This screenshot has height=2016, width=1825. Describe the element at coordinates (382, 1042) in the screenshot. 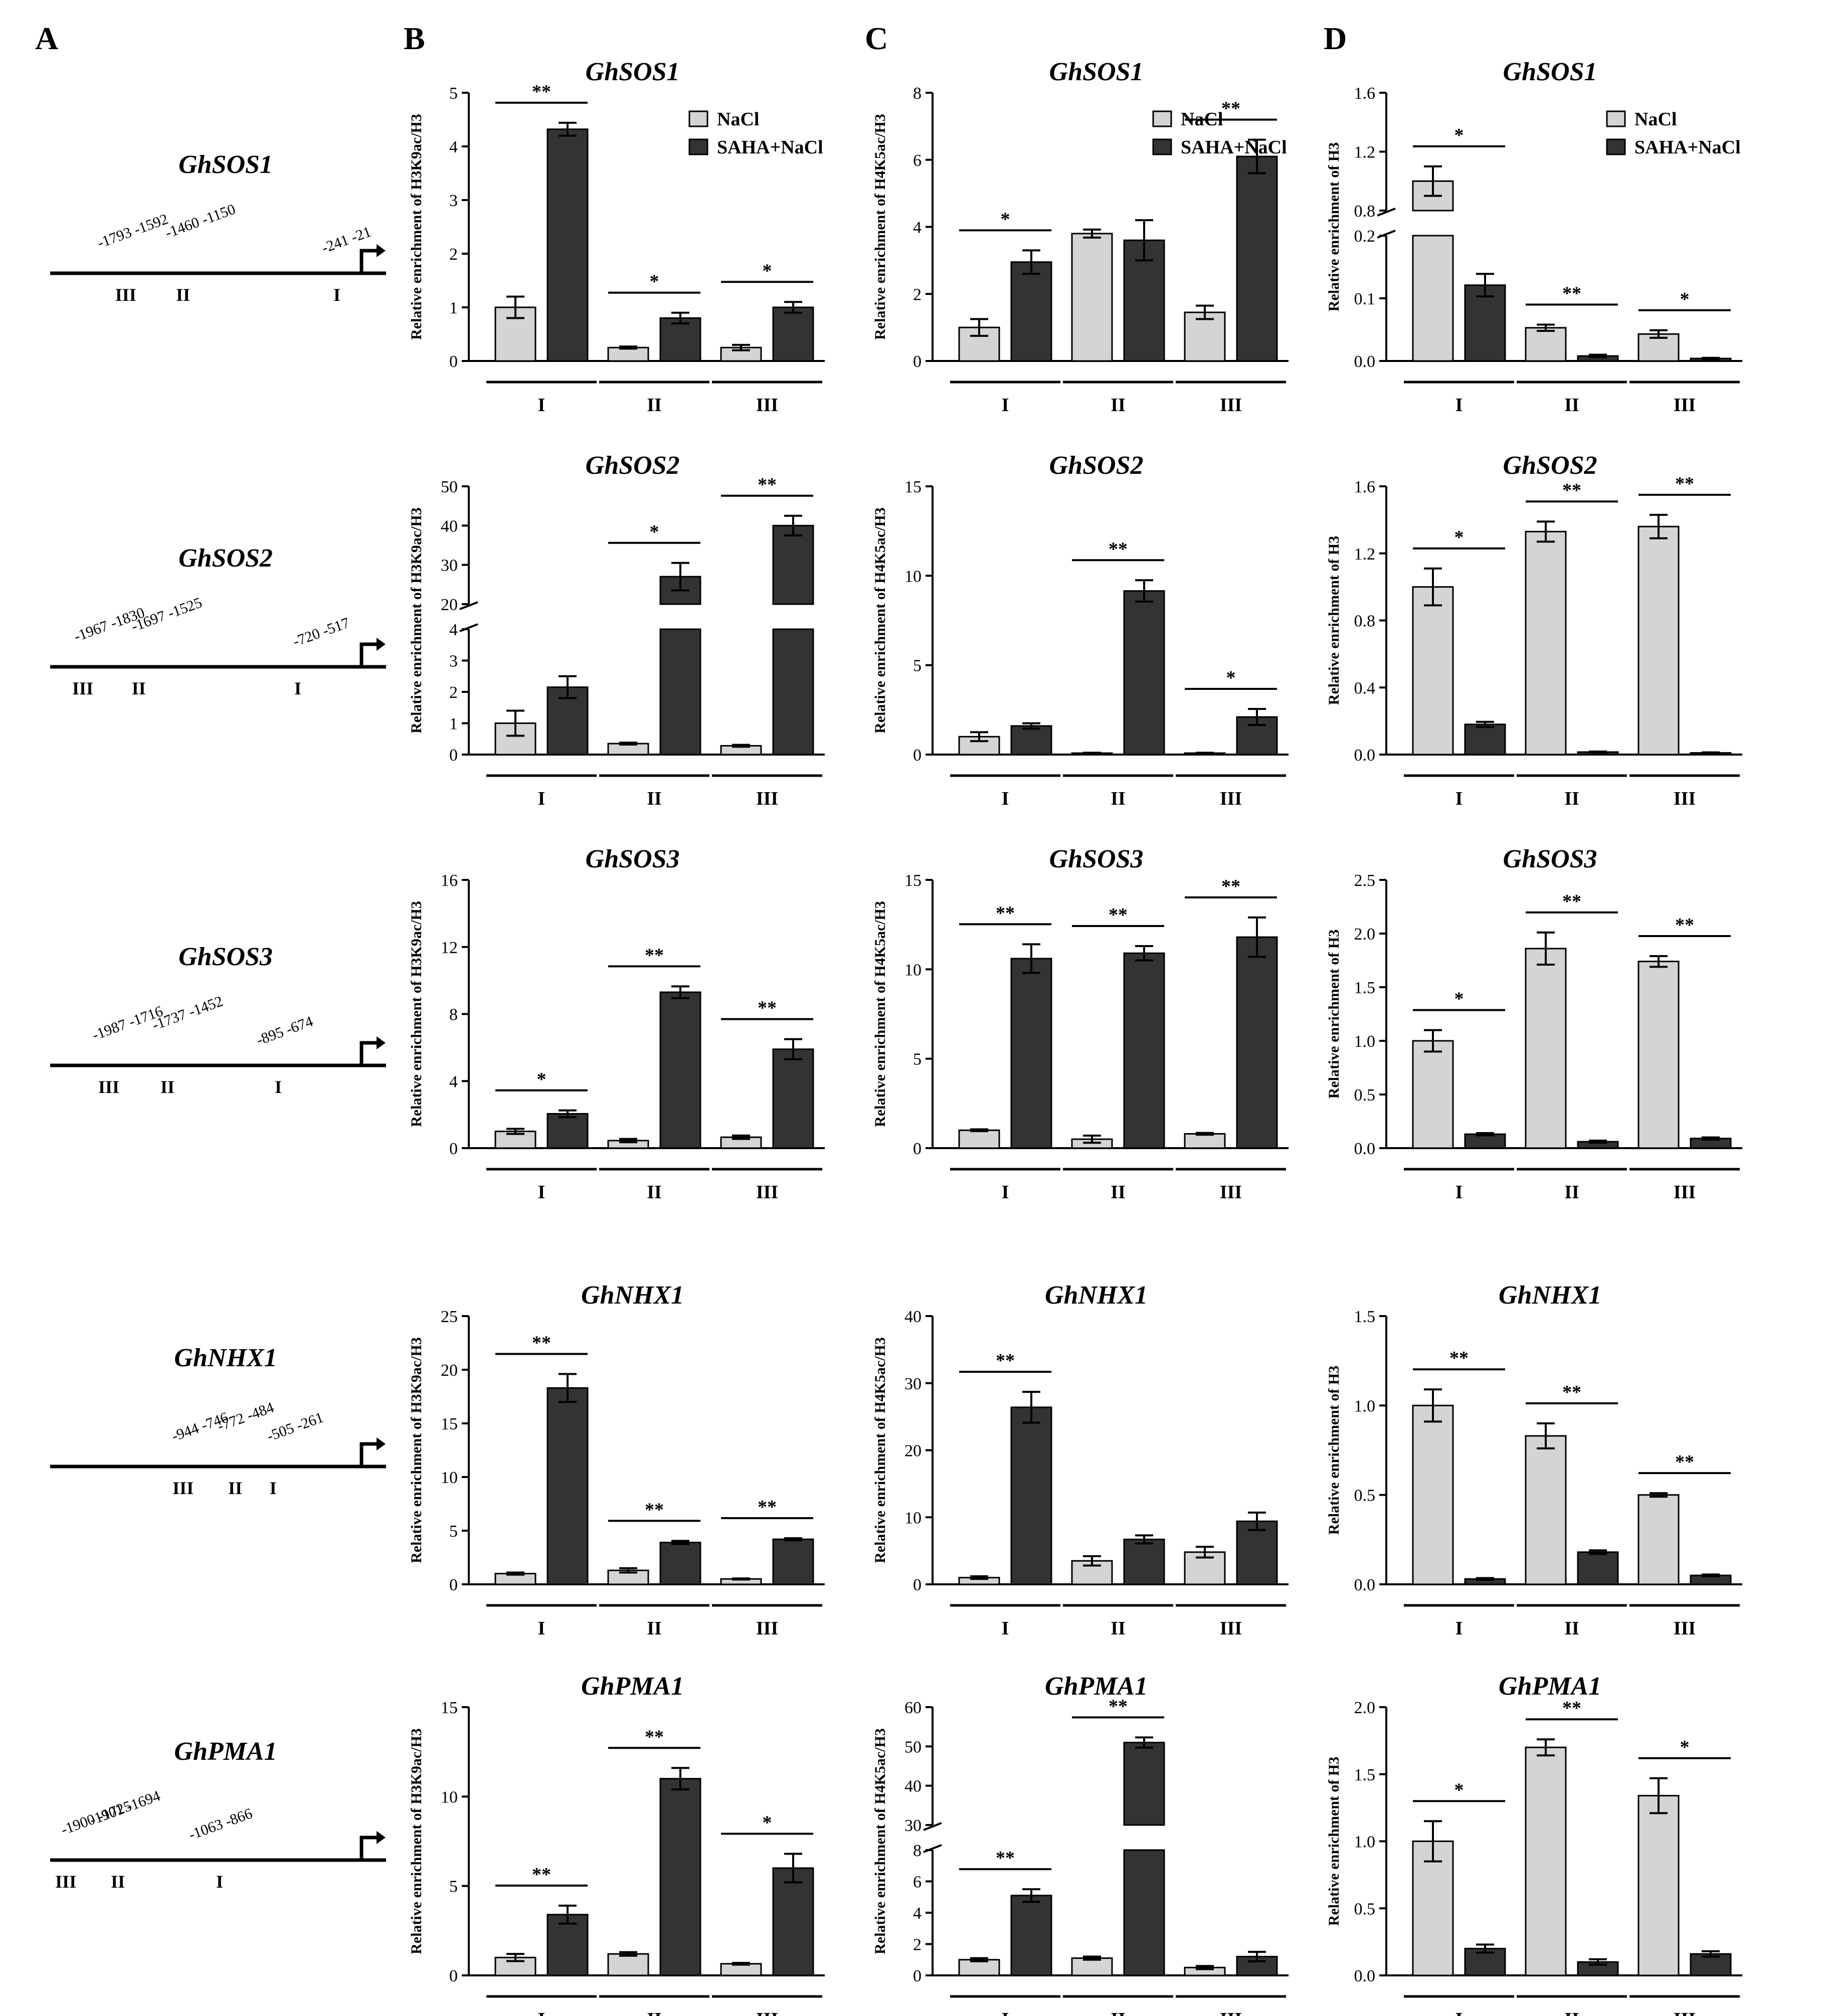

I see `tss-arrowhead-icon` at that location.